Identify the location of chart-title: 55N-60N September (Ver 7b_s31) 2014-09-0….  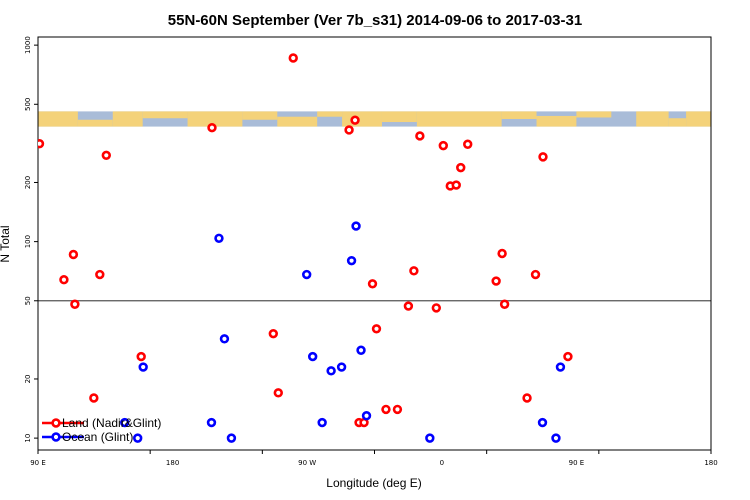
(375, 20).